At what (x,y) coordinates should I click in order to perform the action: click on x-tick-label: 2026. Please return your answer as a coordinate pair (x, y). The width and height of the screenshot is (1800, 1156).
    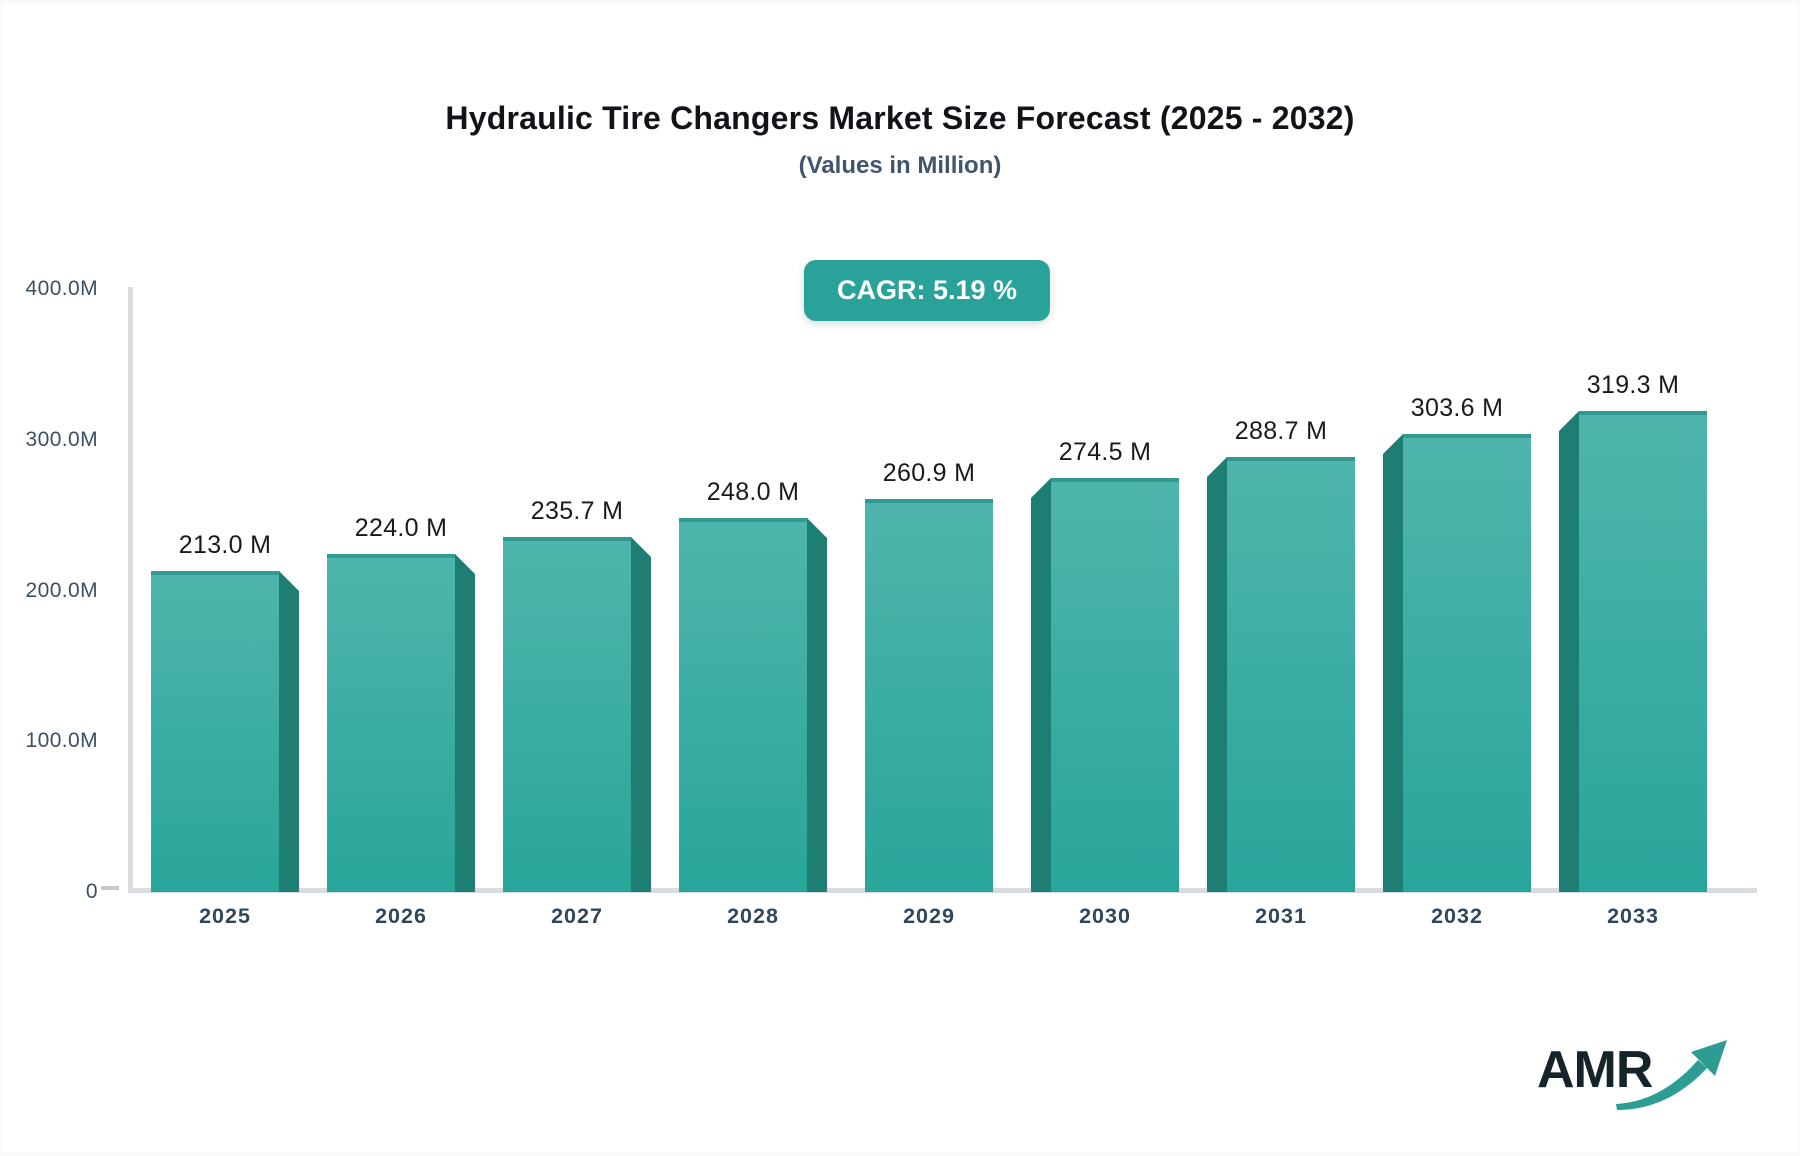
    Looking at the image, I should click on (401, 916).